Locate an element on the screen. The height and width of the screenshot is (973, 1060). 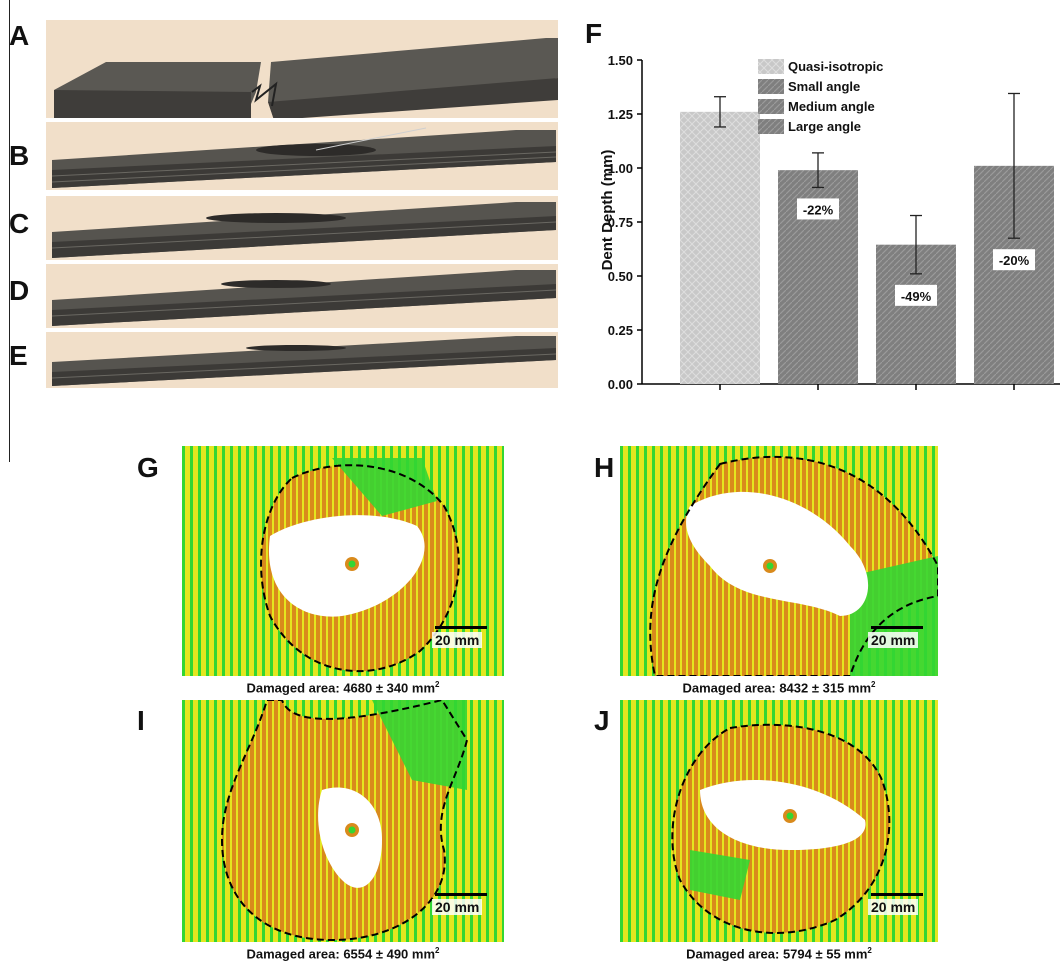
panel-label-j: J is located at coordinates (602, 720).